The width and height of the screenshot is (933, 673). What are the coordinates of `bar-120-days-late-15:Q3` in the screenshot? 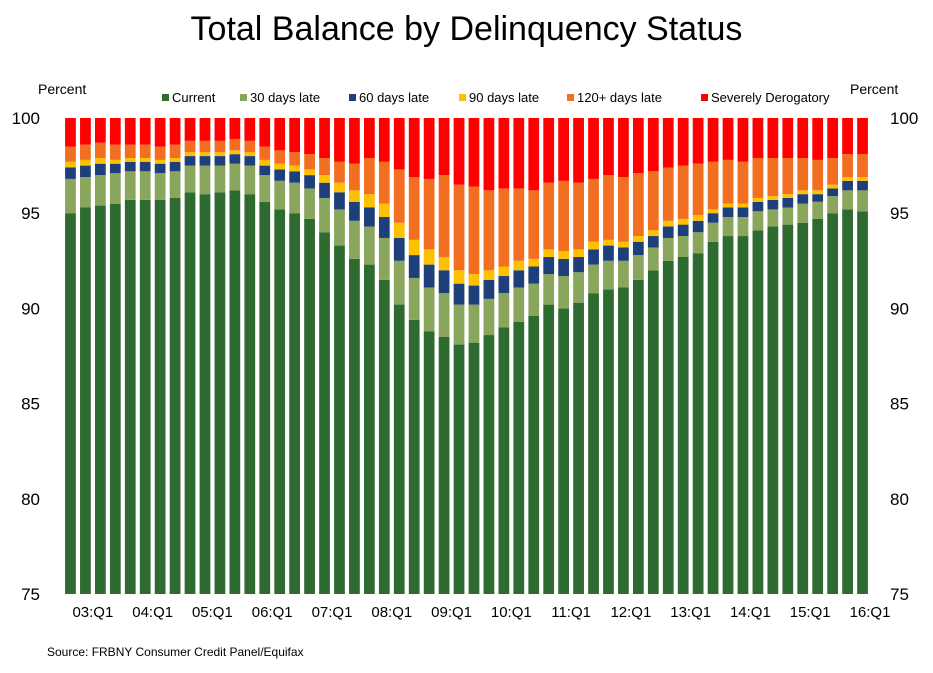 It's located at (818, 175).